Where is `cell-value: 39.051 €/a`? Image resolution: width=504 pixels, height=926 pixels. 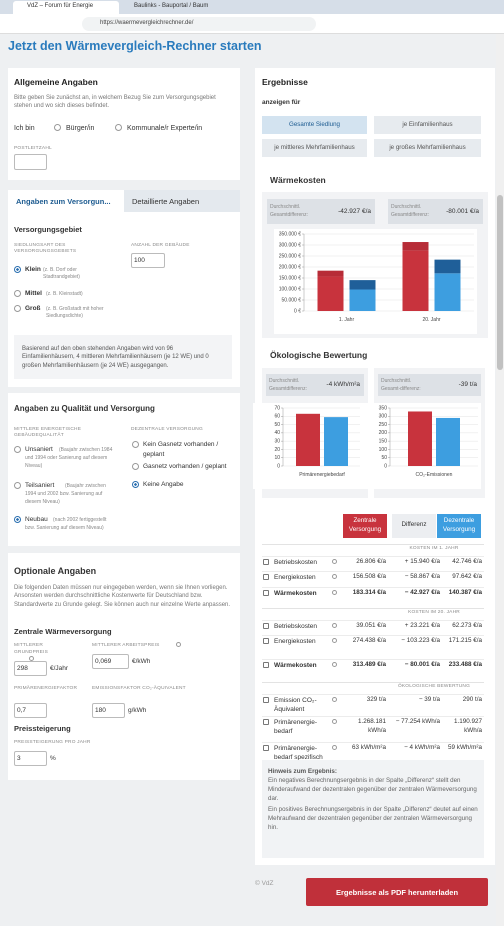
cell-value: 39.051 €/a is located at coordinates (371, 625).